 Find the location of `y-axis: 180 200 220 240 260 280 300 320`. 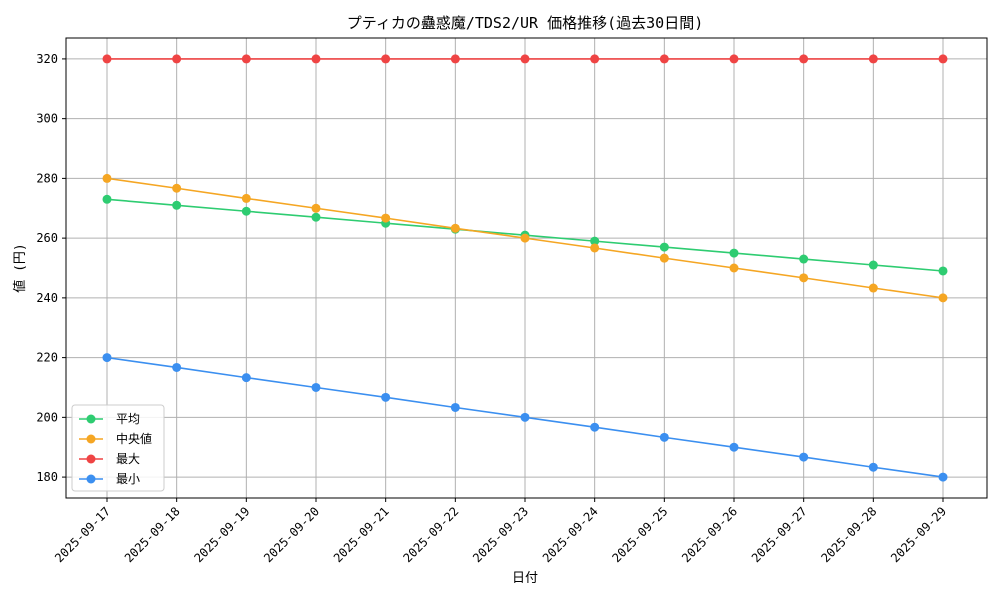

y-axis: 180 200 220 240 260 280 300 320 is located at coordinates (51, 268).